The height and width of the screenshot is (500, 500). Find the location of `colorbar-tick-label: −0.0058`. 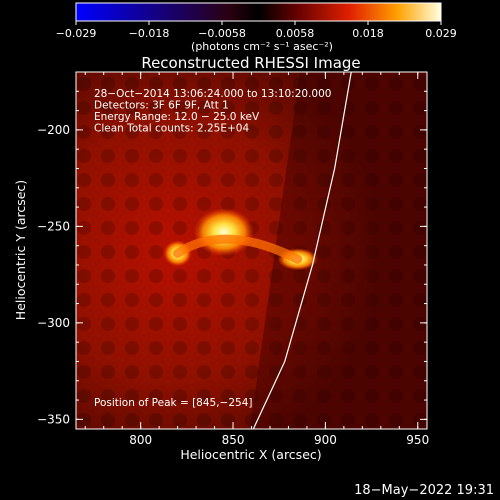

colorbar-tick-label: −0.0058 is located at coordinates (222, 33).